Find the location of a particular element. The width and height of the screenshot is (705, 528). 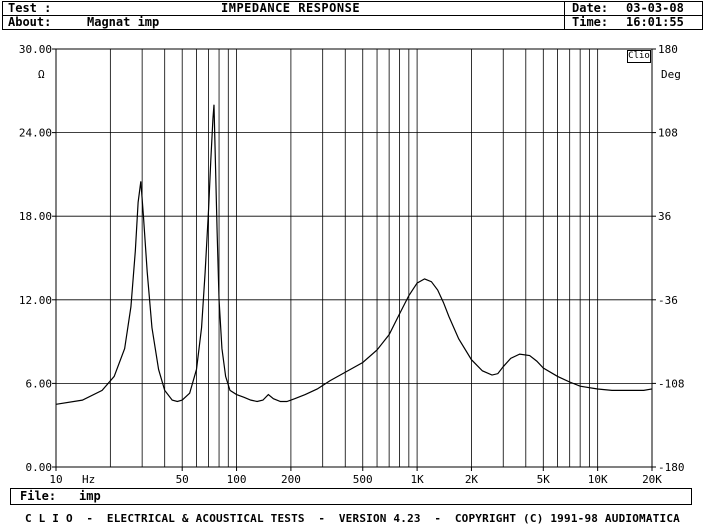

page-title: IMPEDANCE RESPONSE is located at coordinates (291, 8).